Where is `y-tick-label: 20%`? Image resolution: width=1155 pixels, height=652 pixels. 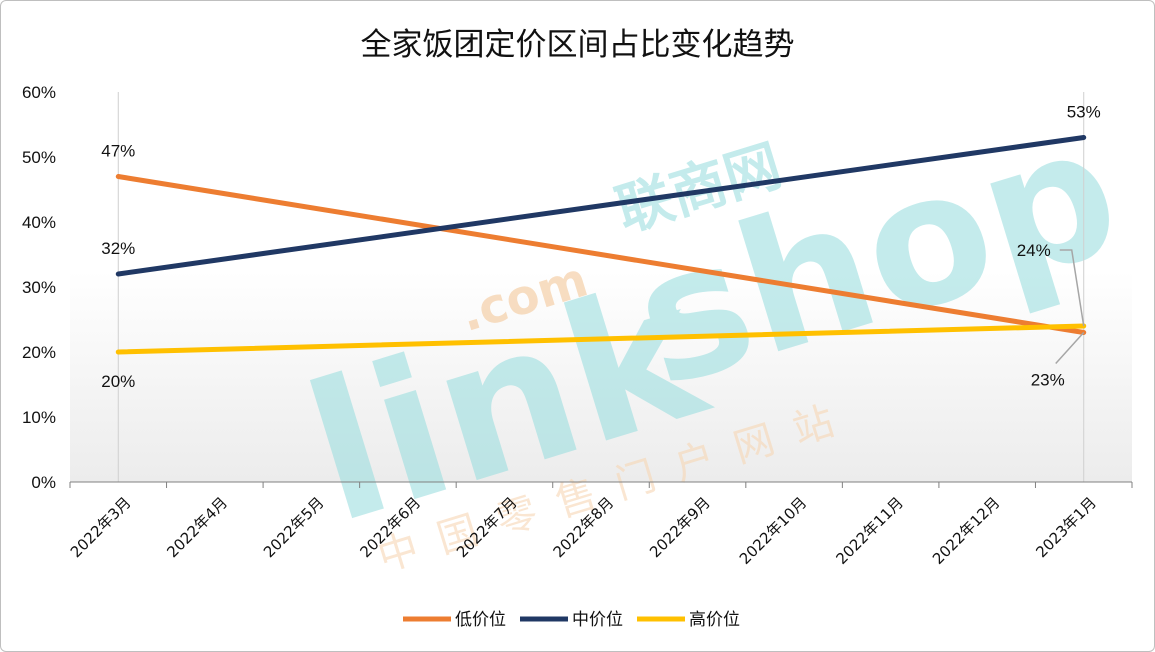
y-tick-label: 20% is located at coordinates (39, 352).